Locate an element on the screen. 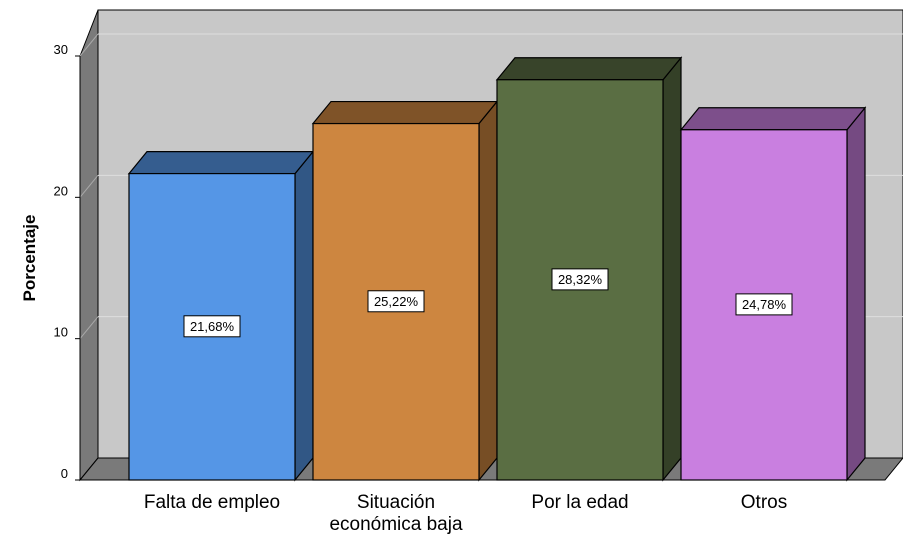 Image resolution: width=903 pixels, height=536 pixels. data-label: 25,22% is located at coordinates (396, 301).